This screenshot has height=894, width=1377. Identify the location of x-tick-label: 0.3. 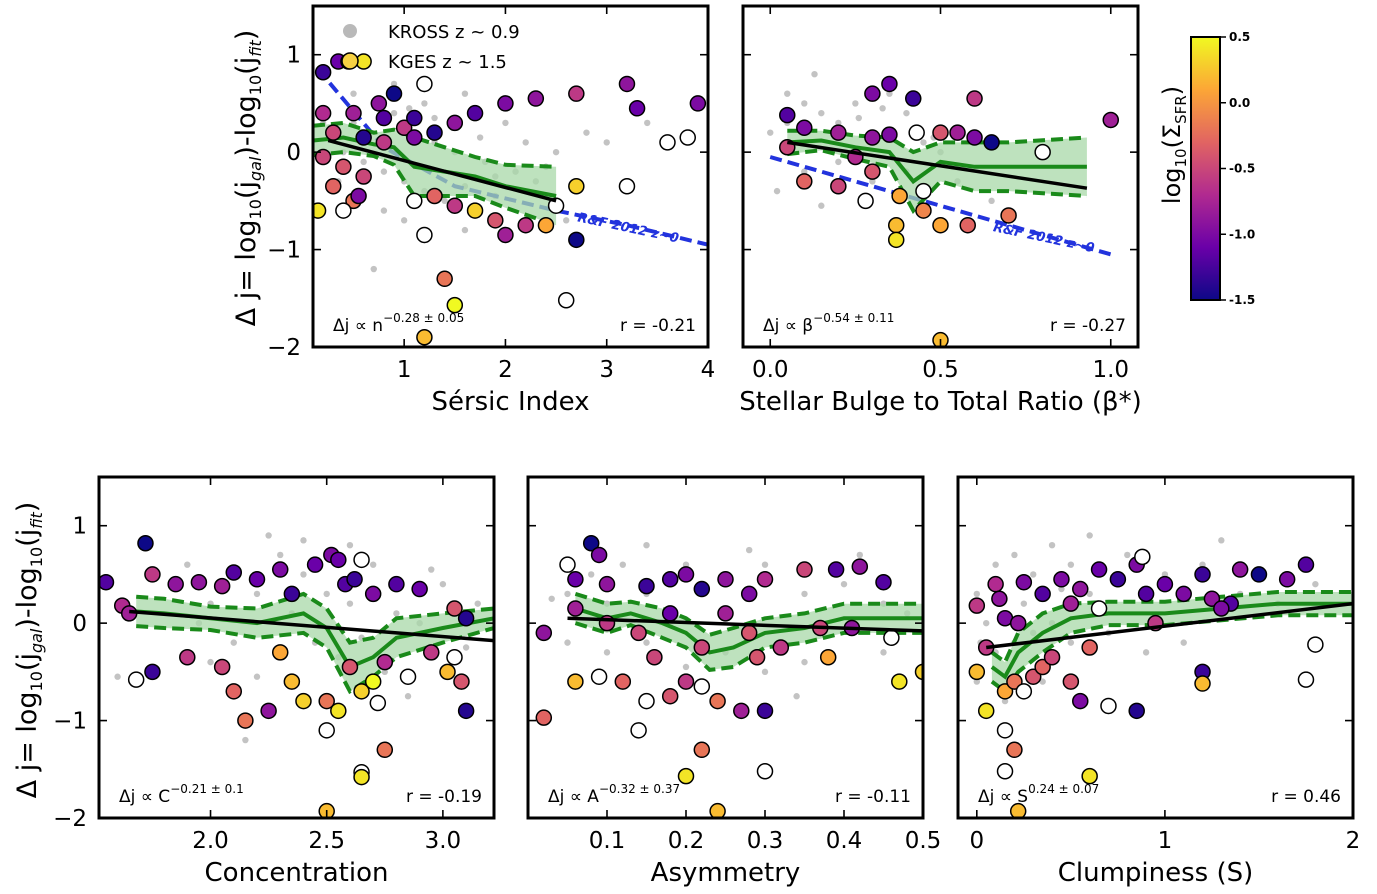
(765, 841).